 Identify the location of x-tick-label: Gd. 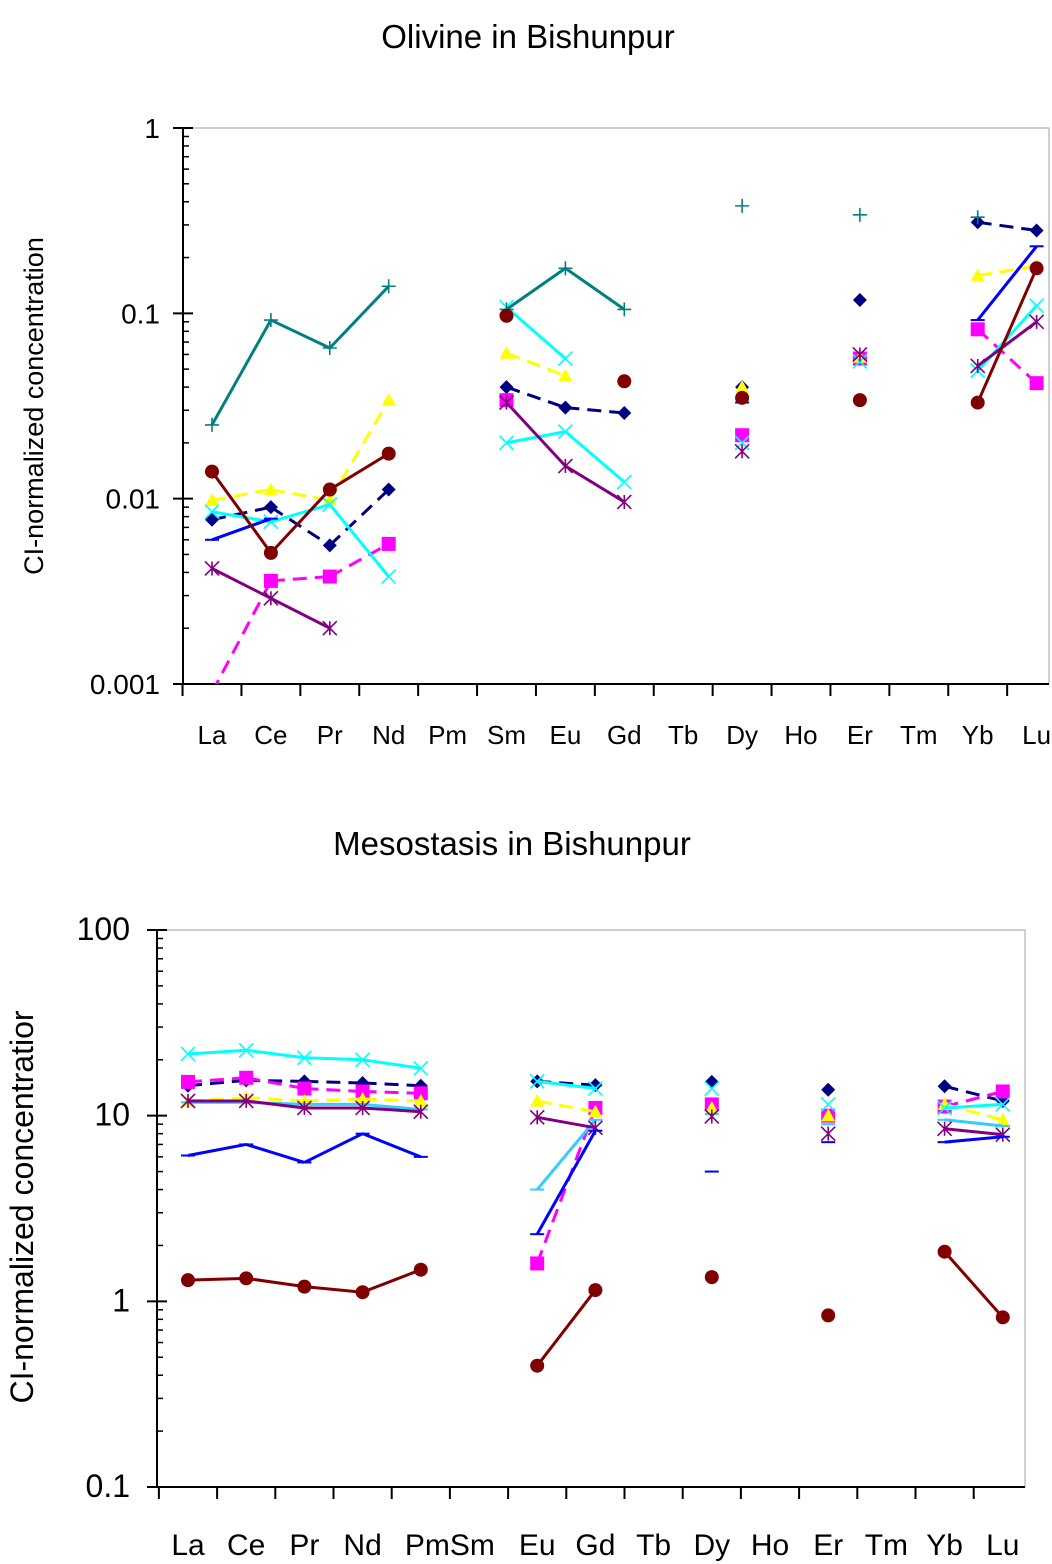
(595, 1545).